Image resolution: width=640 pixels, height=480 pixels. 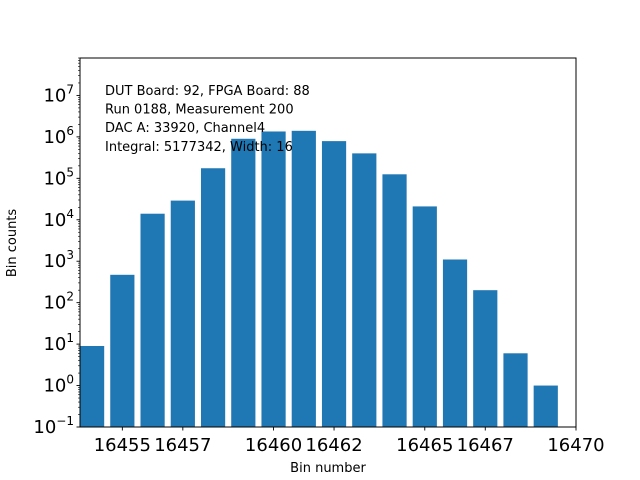 What do you see at coordinates (273, 445) in the screenshot?
I see `x-tick-label-2: 16460` at bounding box center [273, 445].